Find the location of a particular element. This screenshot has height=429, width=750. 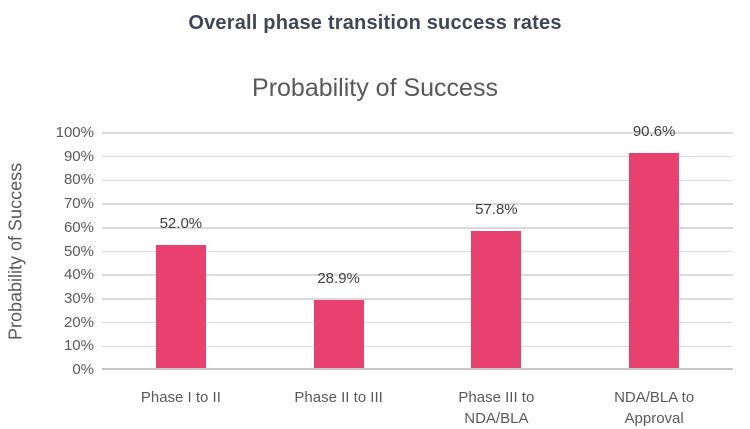

y-tick-label: 70% is located at coordinates (78, 204).